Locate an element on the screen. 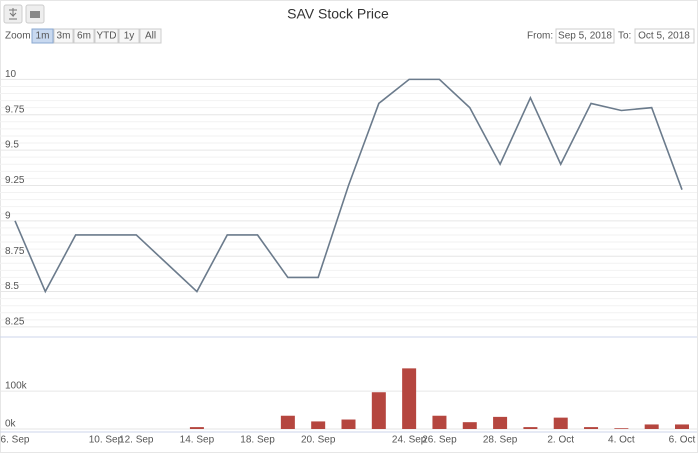 The height and width of the screenshot is (454, 700). zoom-button-label: 1m is located at coordinates (43, 36).